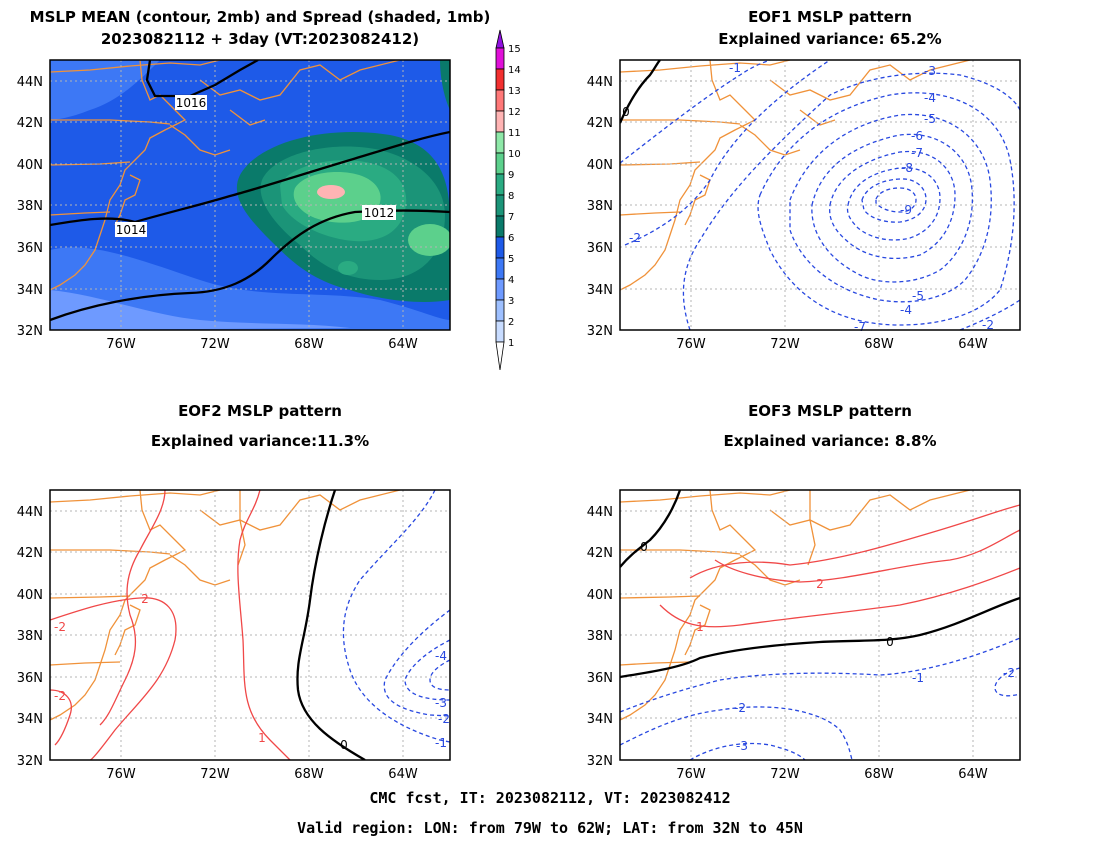 This screenshot has width=1100, height=850. What do you see at coordinates (820, 637) in the screenshot?
I see `eof3-zero-contour` at bounding box center [820, 637].